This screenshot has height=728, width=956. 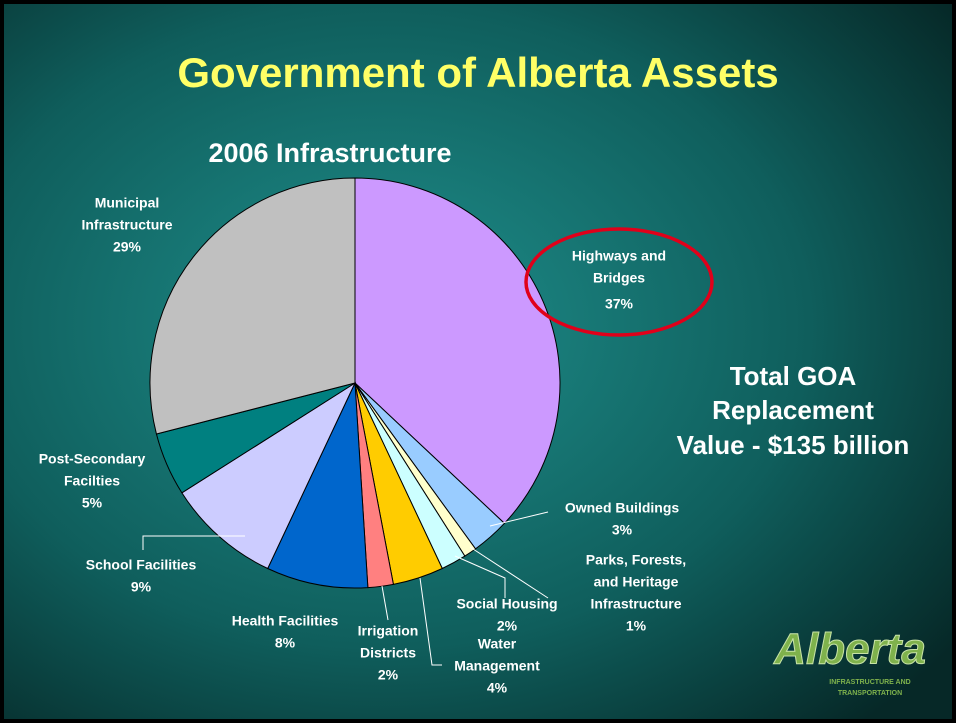 I want to click on slice-label: Post-Secondary, so click(x=92, y=459).